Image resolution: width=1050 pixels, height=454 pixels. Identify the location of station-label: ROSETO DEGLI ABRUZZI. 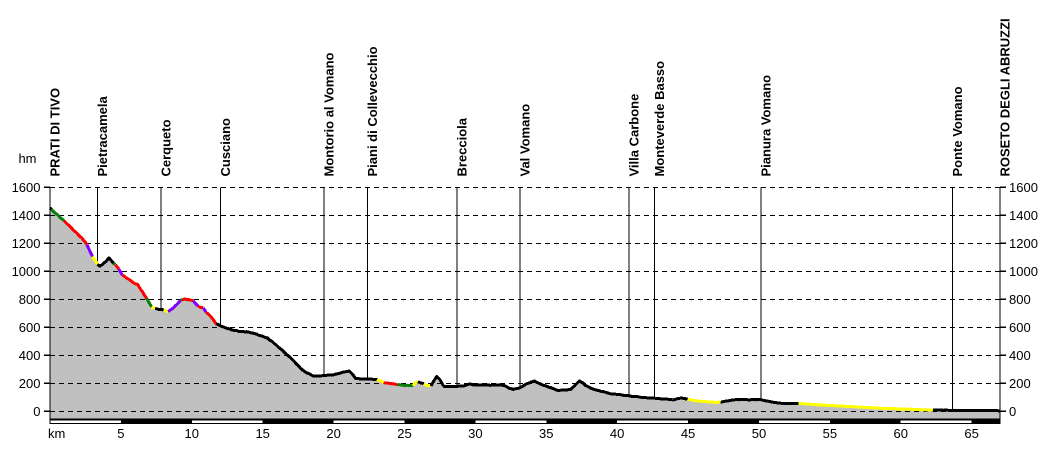
(1005, 97).